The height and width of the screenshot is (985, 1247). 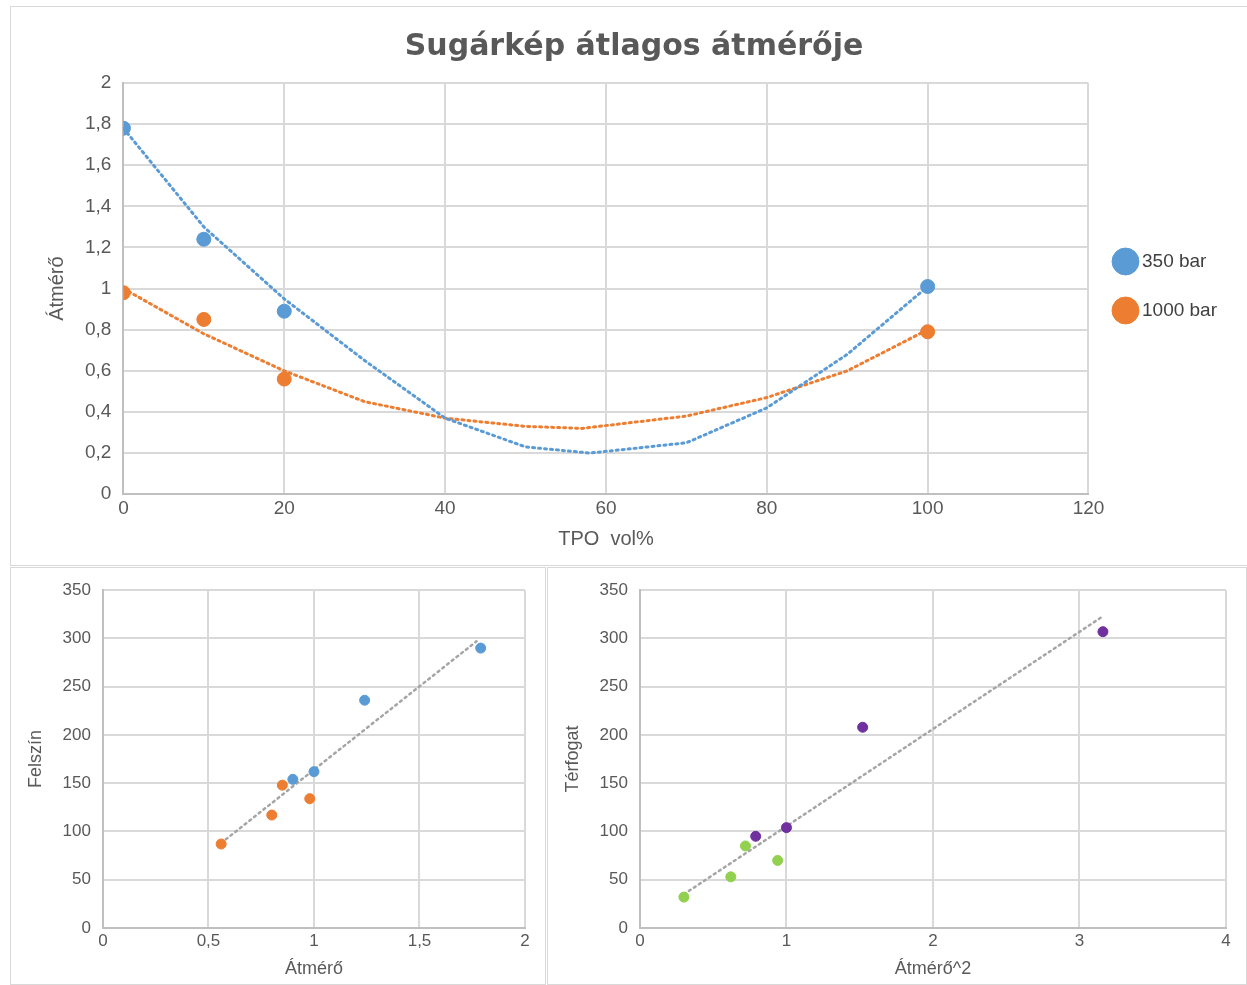 I want to click on y-tick-label: 1,4, so click(x=98, y=205).